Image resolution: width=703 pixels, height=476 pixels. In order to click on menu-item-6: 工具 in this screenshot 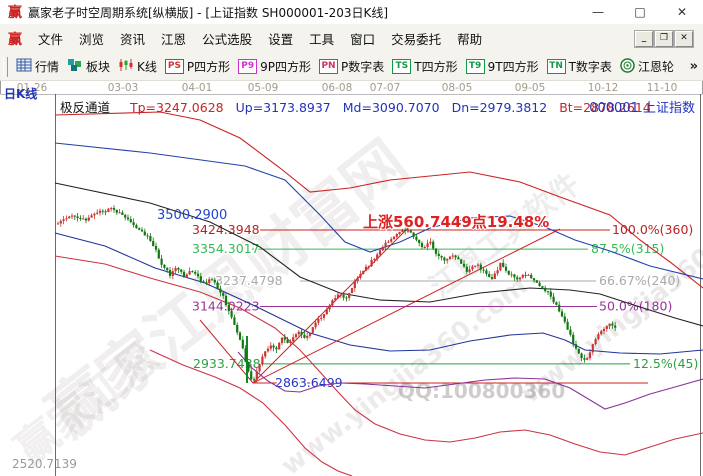, I will do `click(322, 39)`.